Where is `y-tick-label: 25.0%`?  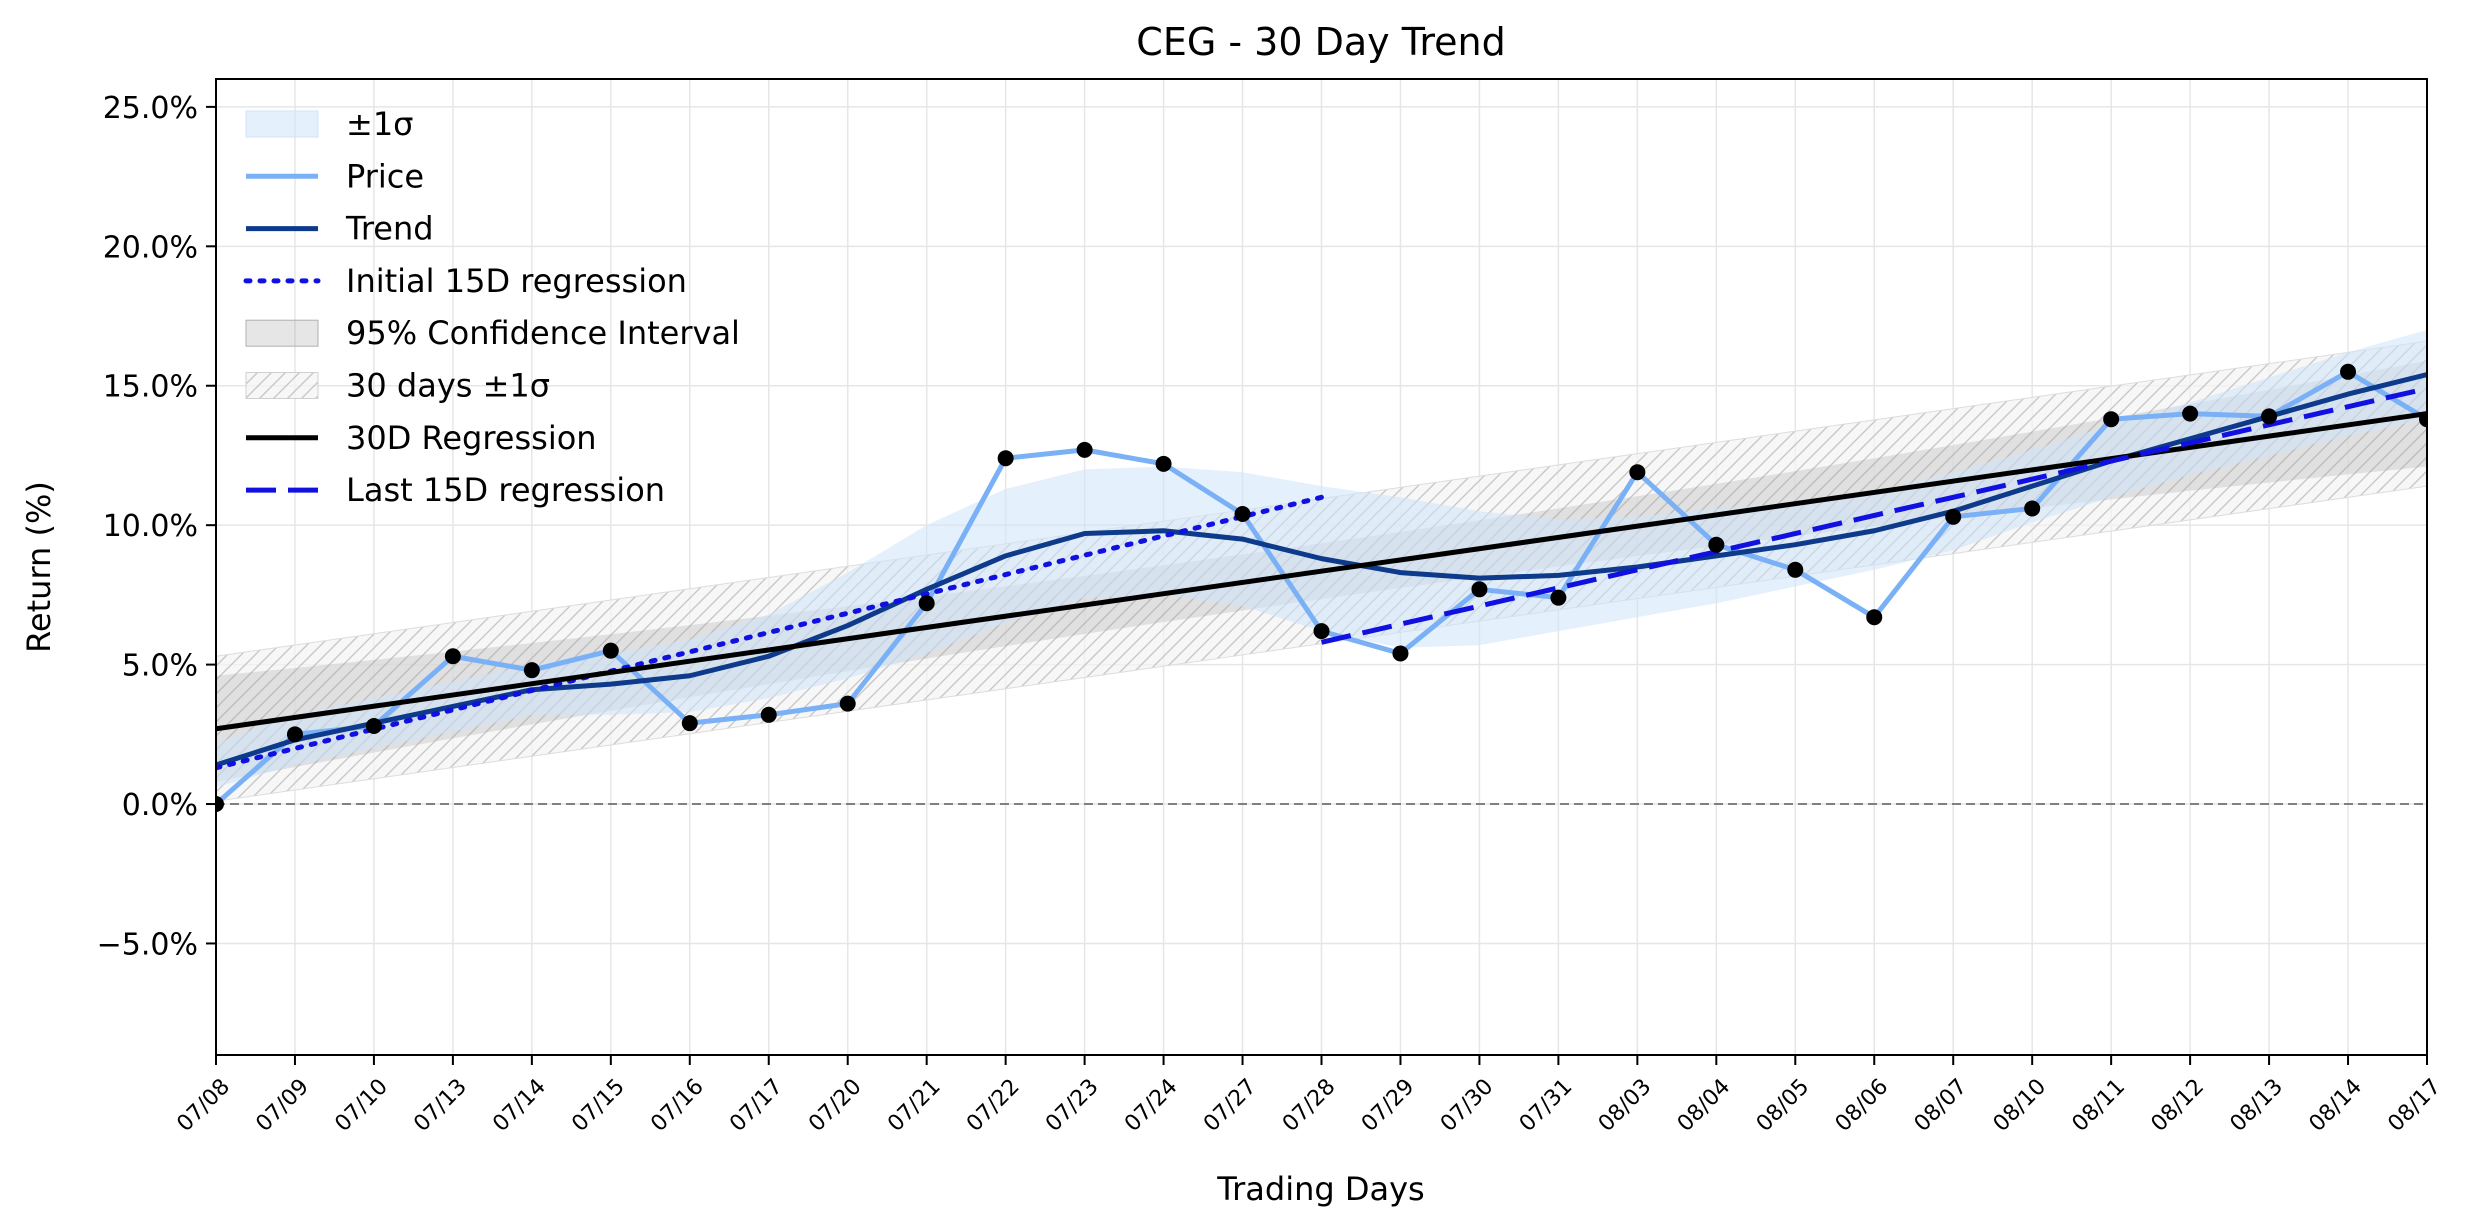 y-tick-label: 25.0% is located at coordinates (150, 108).